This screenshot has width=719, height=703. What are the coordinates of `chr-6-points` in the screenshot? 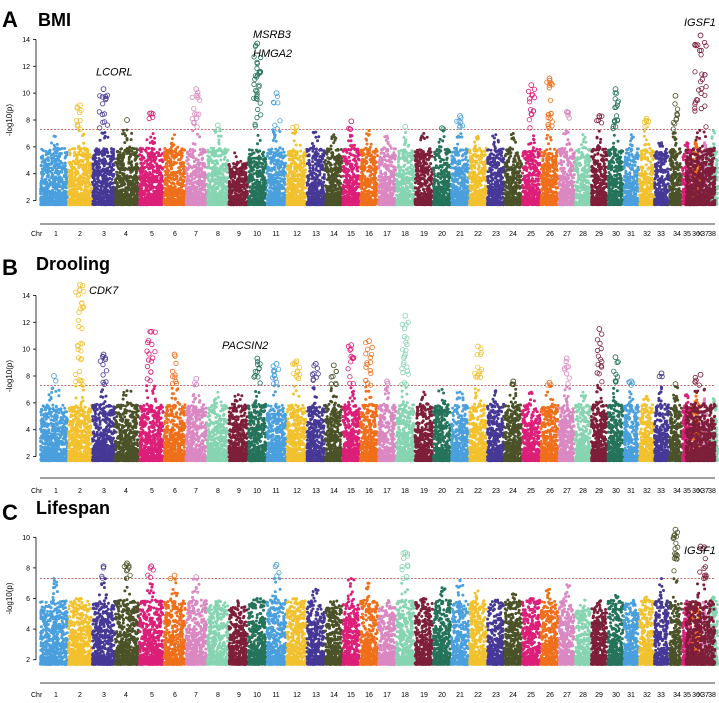 It's located at (174, 170).